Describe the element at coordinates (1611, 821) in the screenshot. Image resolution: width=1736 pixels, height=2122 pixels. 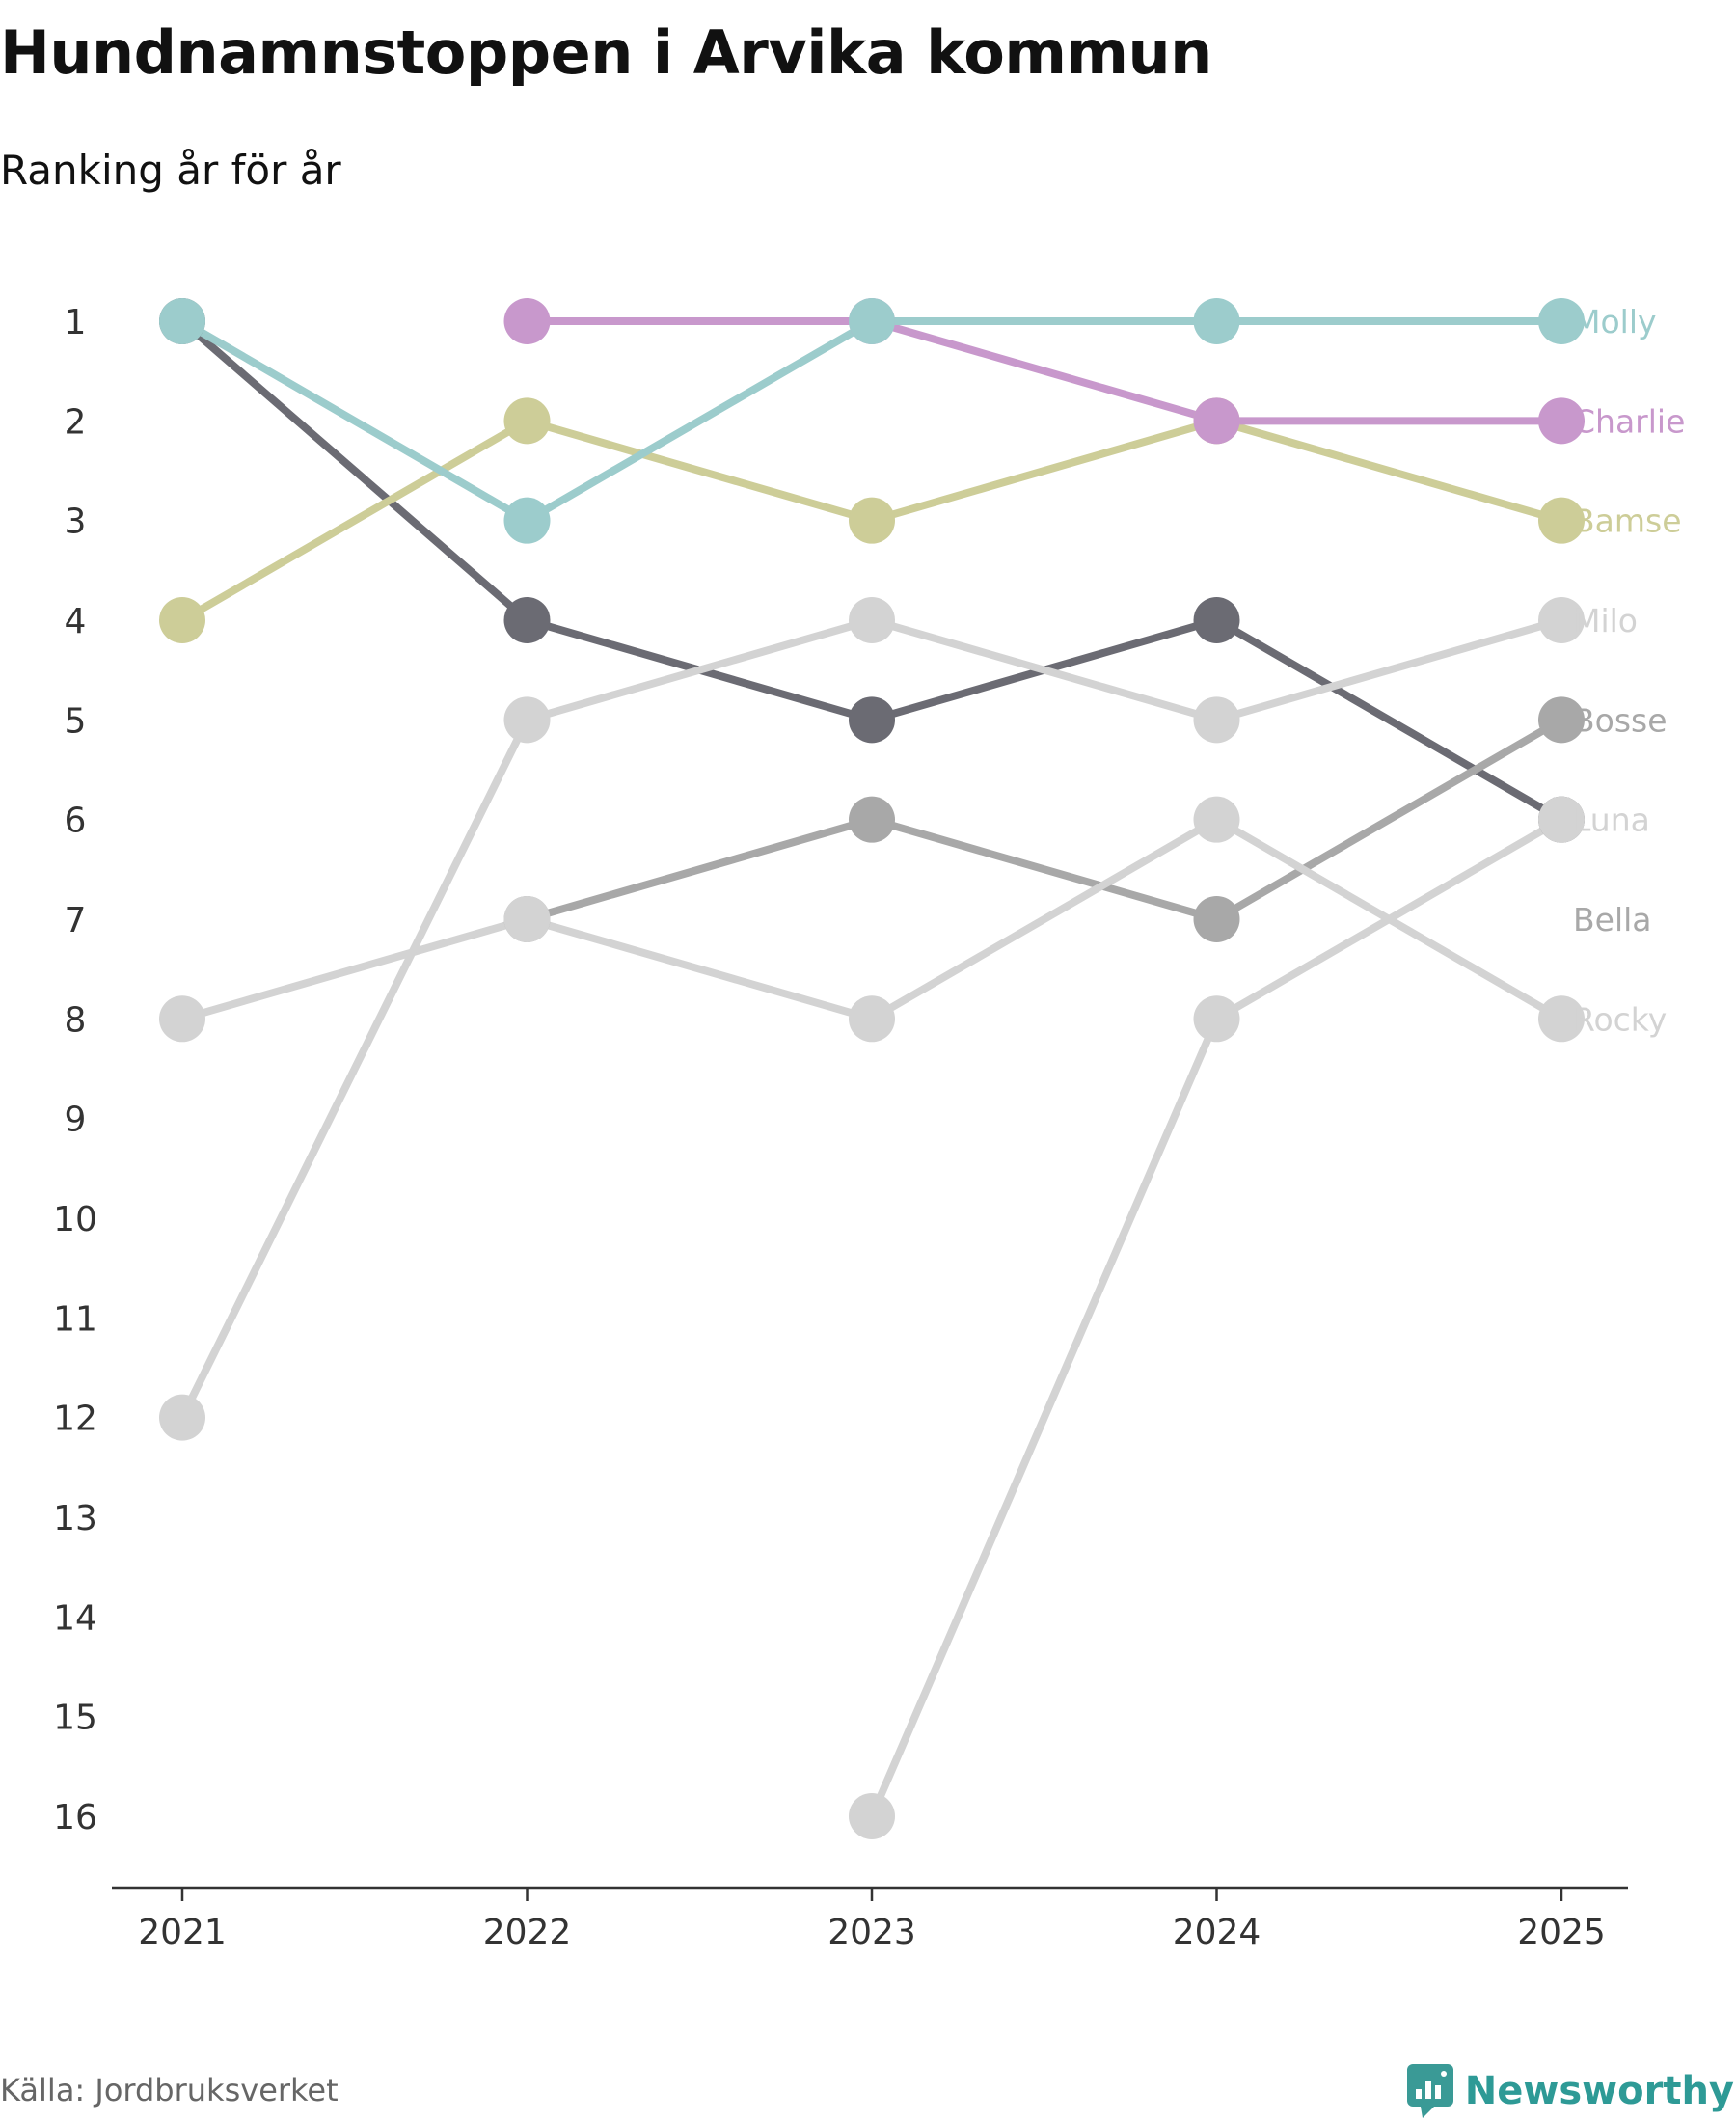
I see `end-label-luna: Luna` at that location.